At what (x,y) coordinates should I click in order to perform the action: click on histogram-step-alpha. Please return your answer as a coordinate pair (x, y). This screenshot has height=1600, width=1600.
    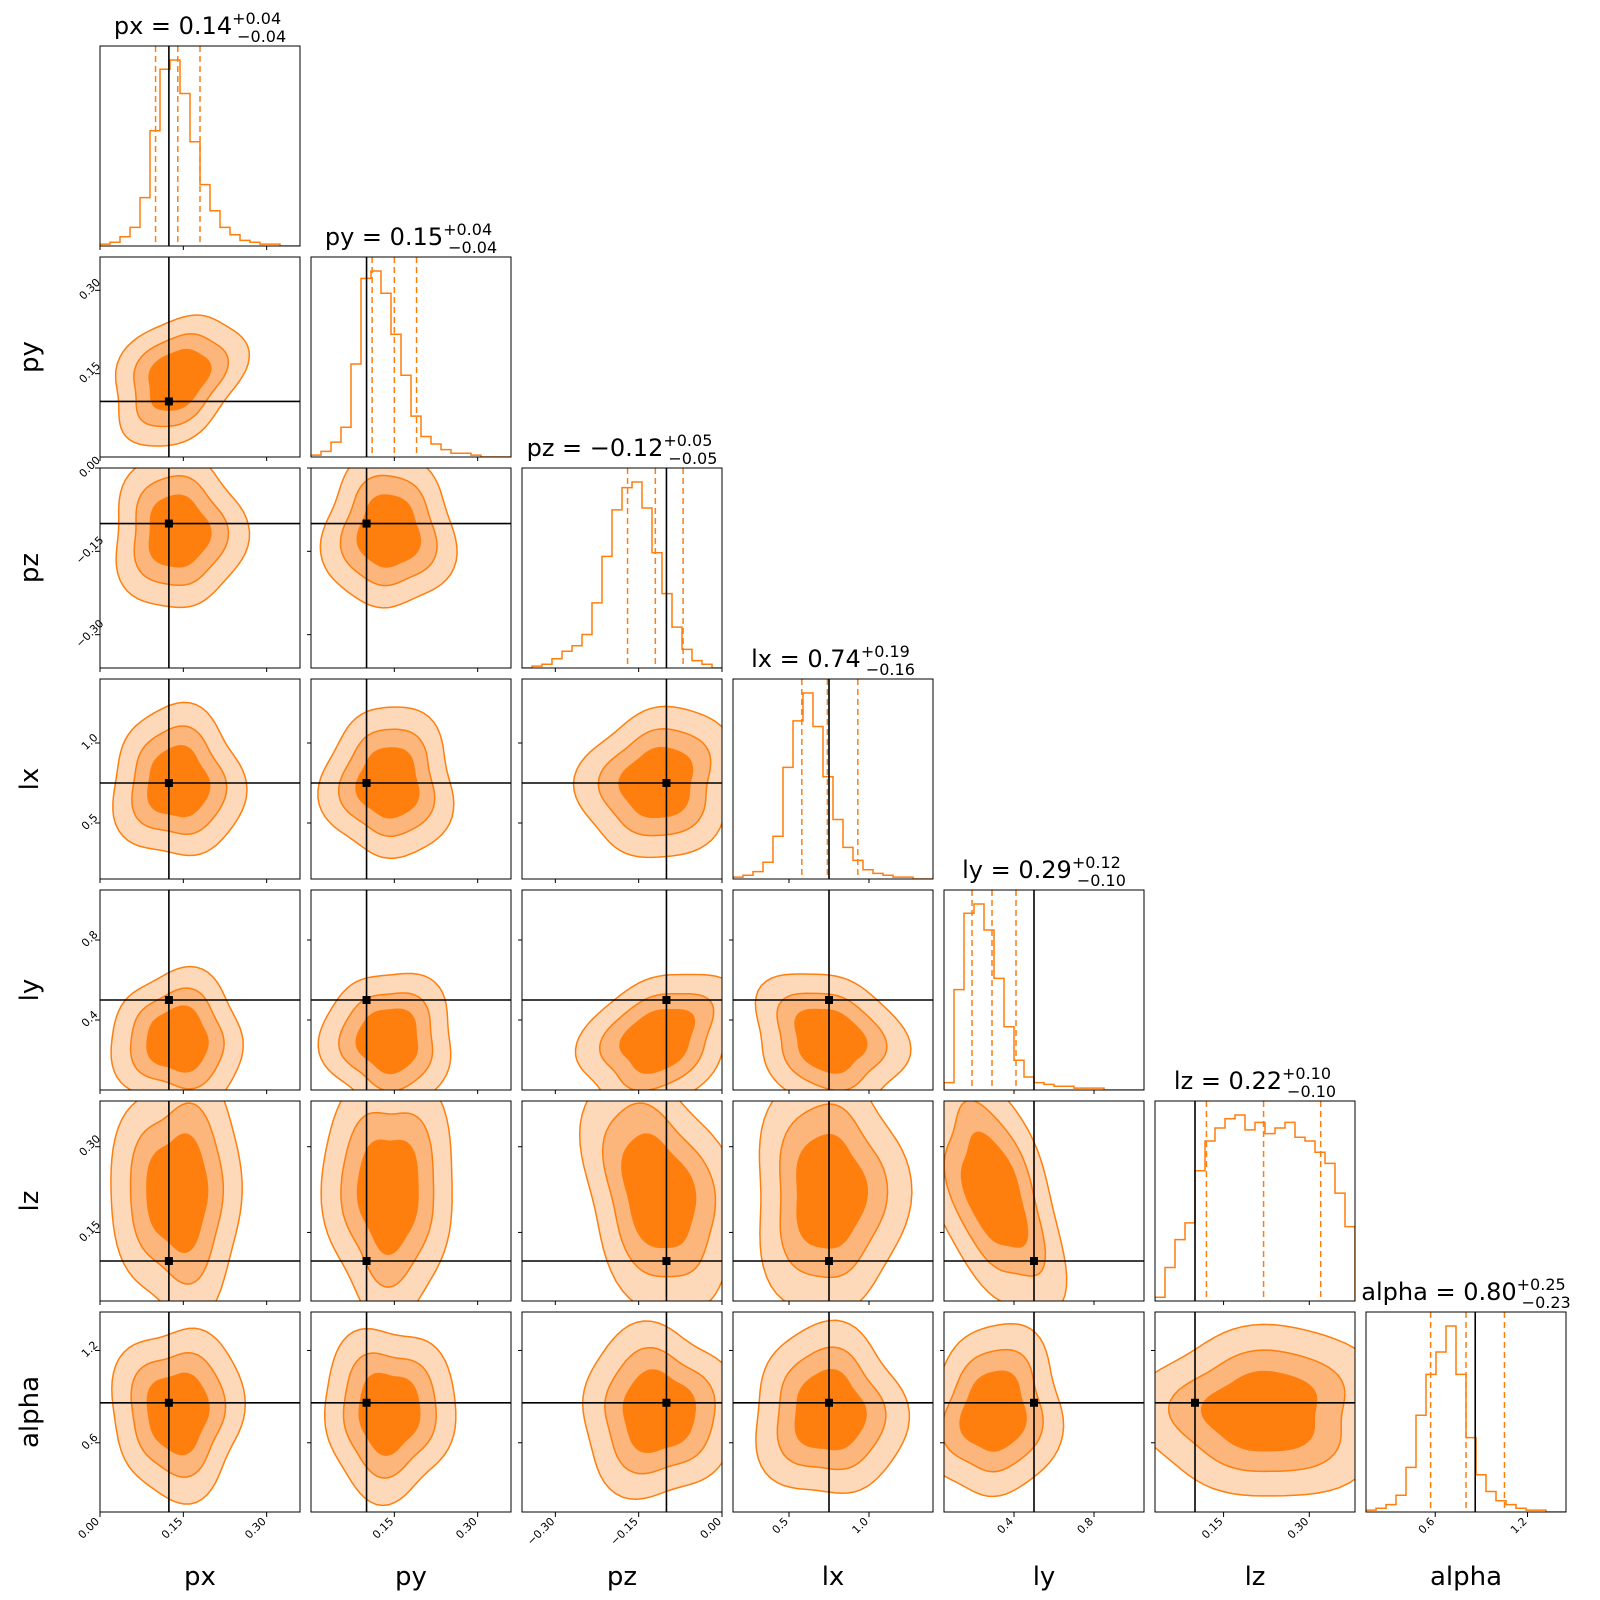
    Looking at the image, I should click on (1466, 1418).